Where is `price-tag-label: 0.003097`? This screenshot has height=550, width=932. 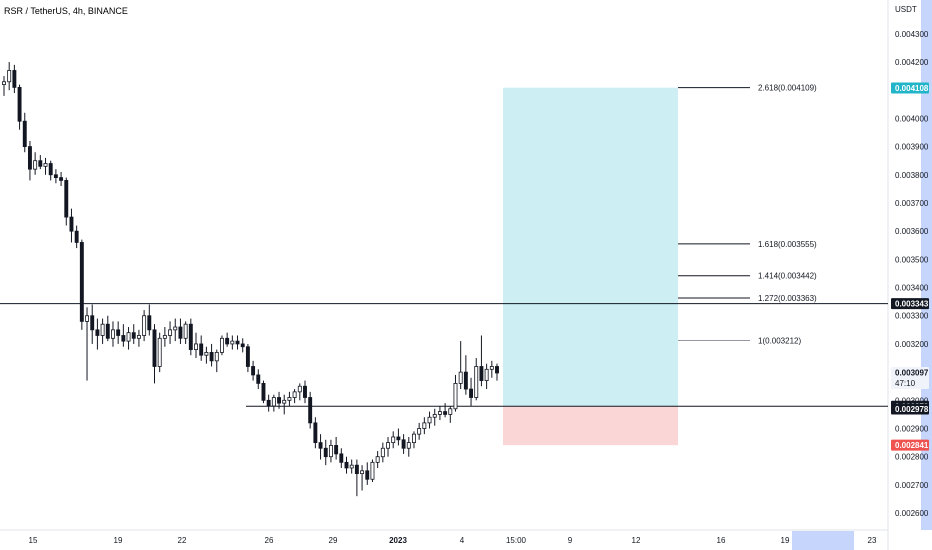 price-tag-label: 0.003097 is located at coordinates (912, 372).